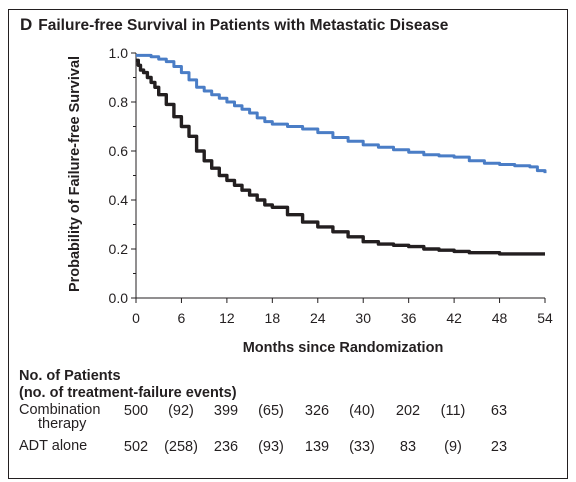  I want to click on x-tick-label: 24, so click(318, 318).